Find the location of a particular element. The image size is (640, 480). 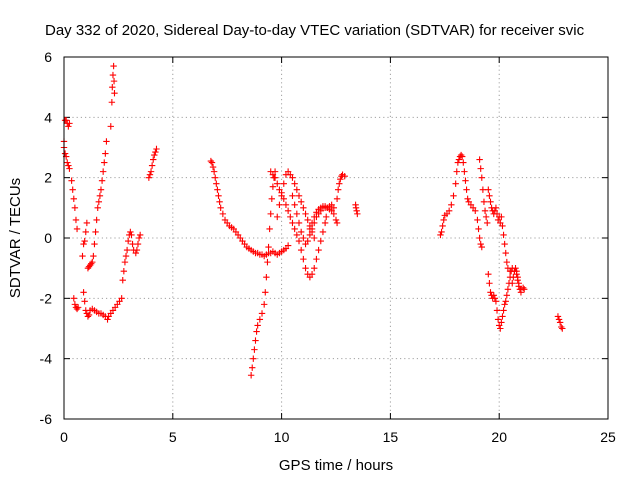

y-tick-label: -4 is located at coordinates (46, 359).